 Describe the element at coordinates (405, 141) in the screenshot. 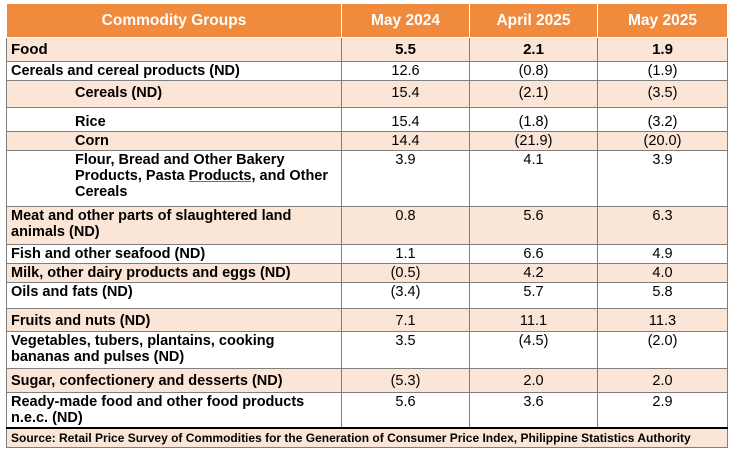

I see `value-may-2024: 14.4` at that location.